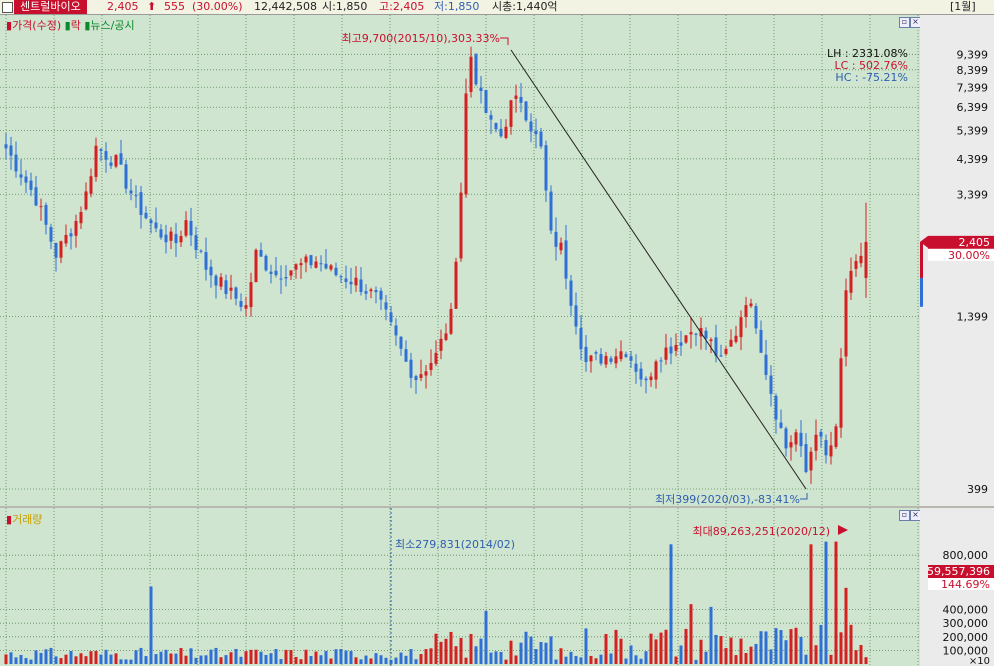 The height and width of the screenshot is (666, 994). Describe the element at coordinates (217, 6) in the screenshot. I see `price-change-pct: (30.00%)` at that location.